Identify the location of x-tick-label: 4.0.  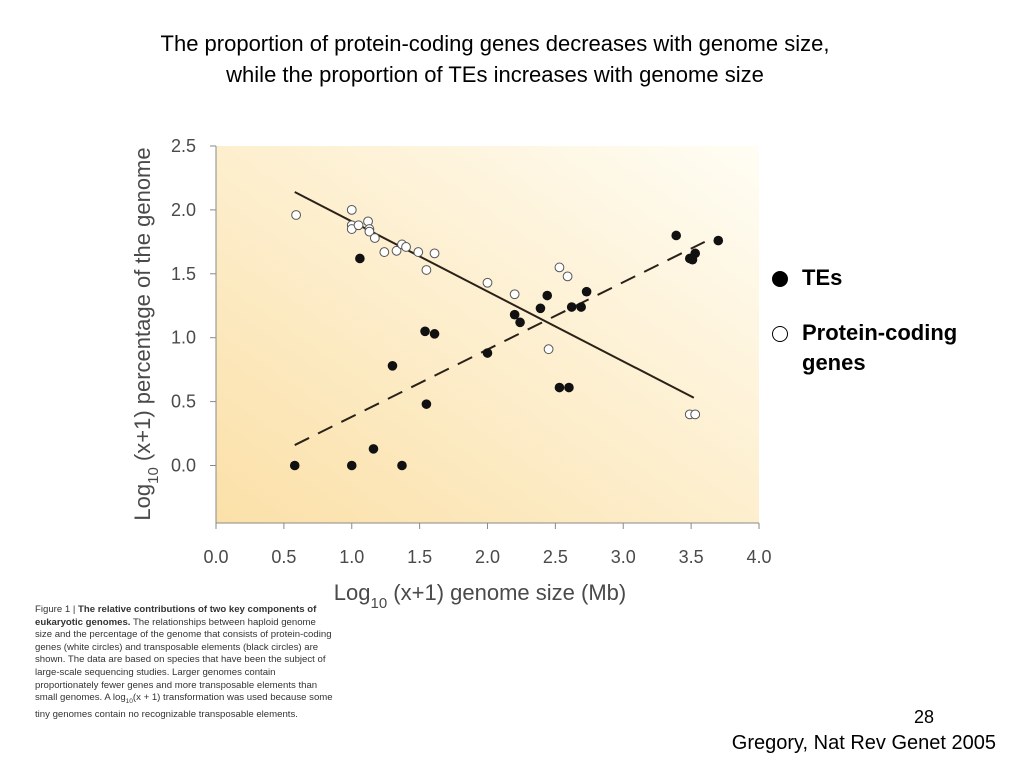
(758, 557).